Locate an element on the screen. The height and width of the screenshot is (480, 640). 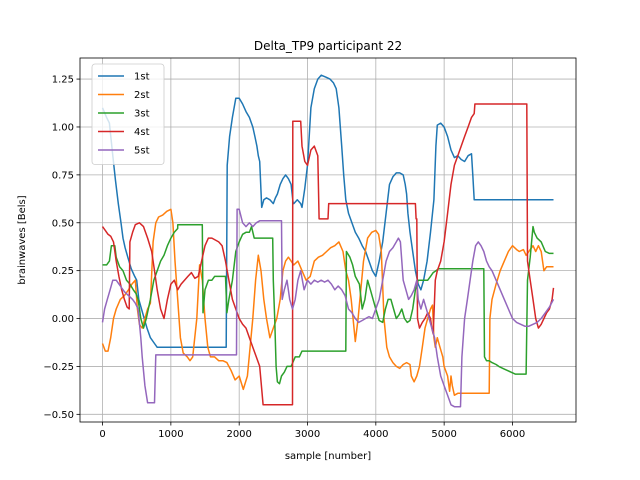
y-tick-label: −0.50 is located at coordinates (58, 415).